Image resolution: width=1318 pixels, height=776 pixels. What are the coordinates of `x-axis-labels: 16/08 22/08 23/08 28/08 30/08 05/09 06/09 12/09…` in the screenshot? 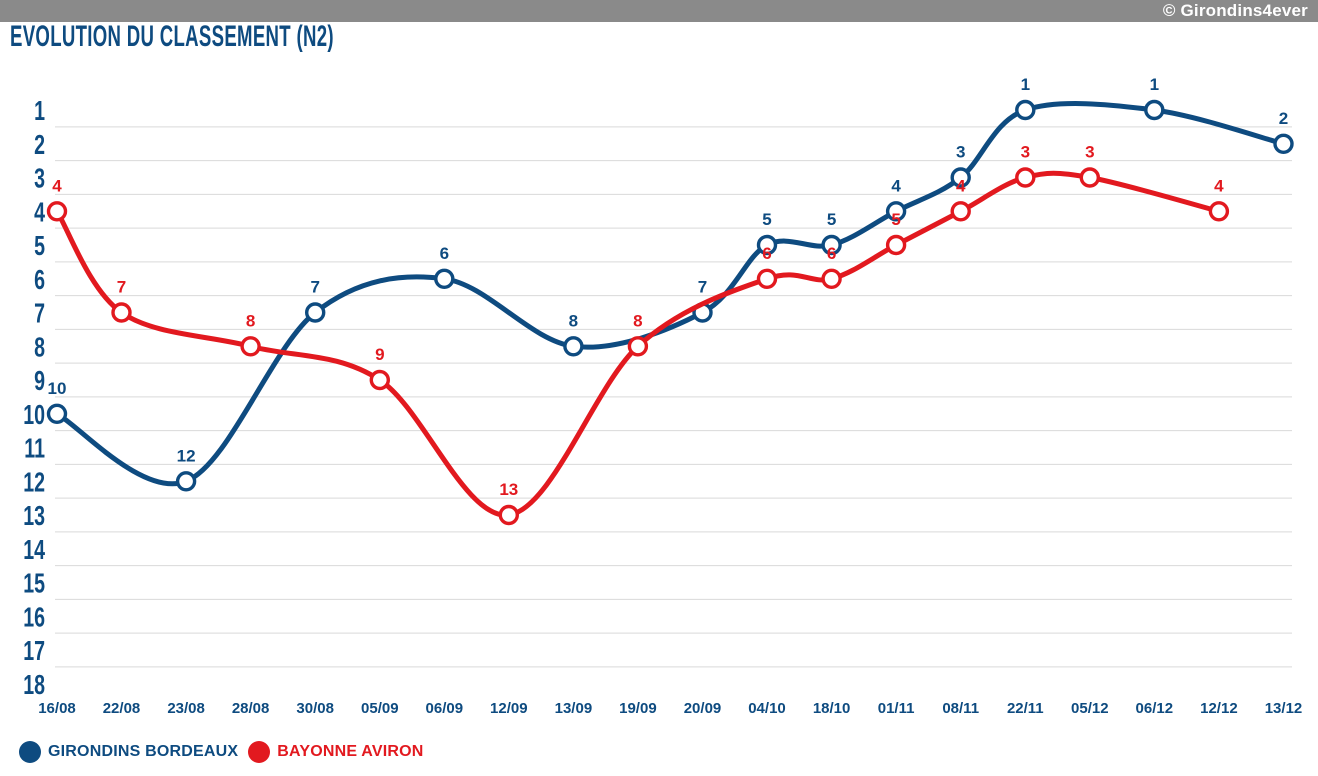 It's located at (670, 708).